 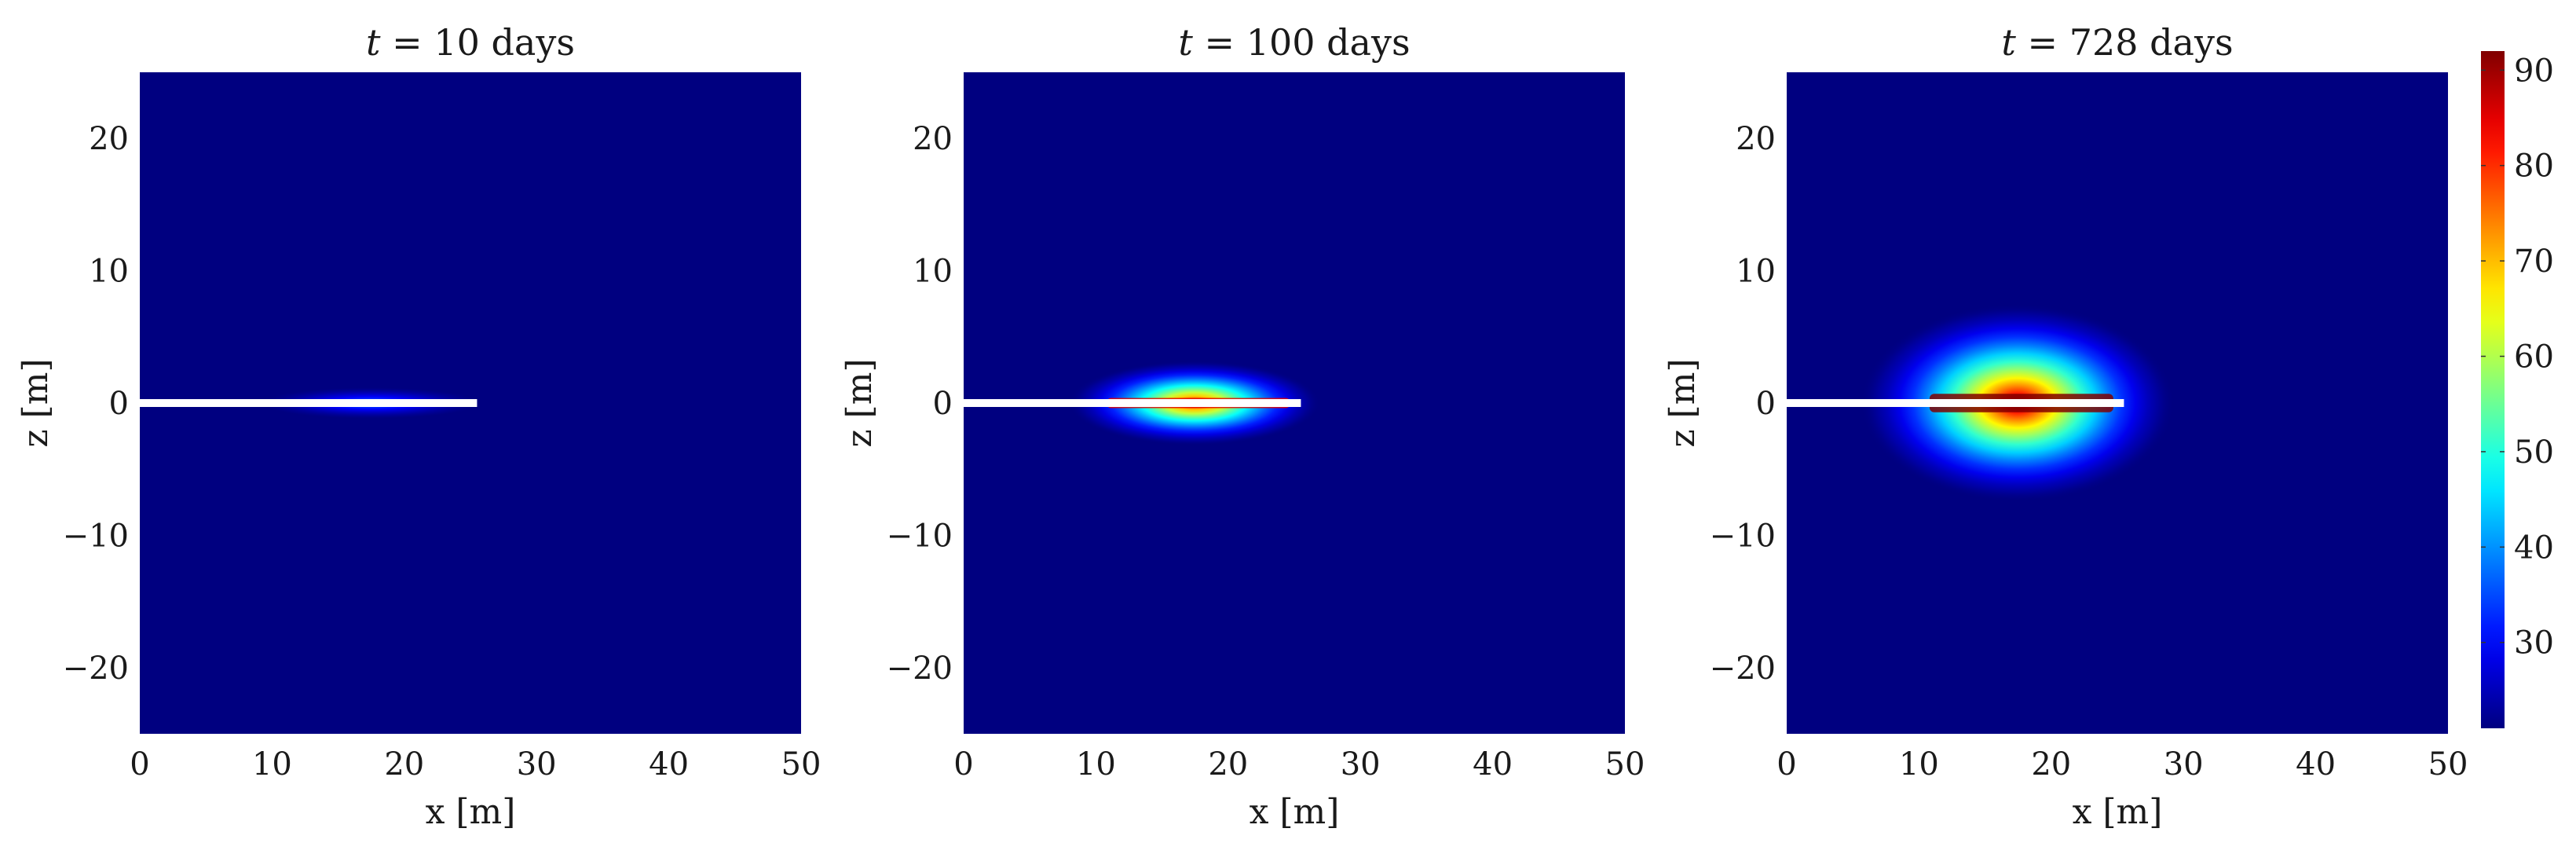 What do you see at coordinates (1302, 42) in the screenshot?
I see `panel-2-title-rest: = 100 days` at bounding box center [1302, 42].